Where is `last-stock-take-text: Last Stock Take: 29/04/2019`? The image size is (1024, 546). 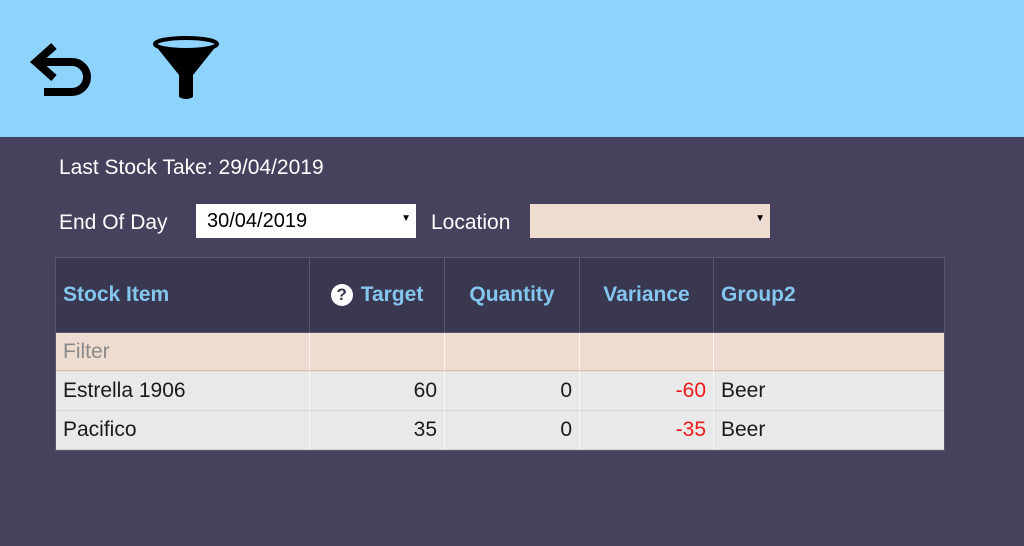
last-stock-take-text: Last Stock Take: 29/04/2019 is located at coordinates (191, 167).